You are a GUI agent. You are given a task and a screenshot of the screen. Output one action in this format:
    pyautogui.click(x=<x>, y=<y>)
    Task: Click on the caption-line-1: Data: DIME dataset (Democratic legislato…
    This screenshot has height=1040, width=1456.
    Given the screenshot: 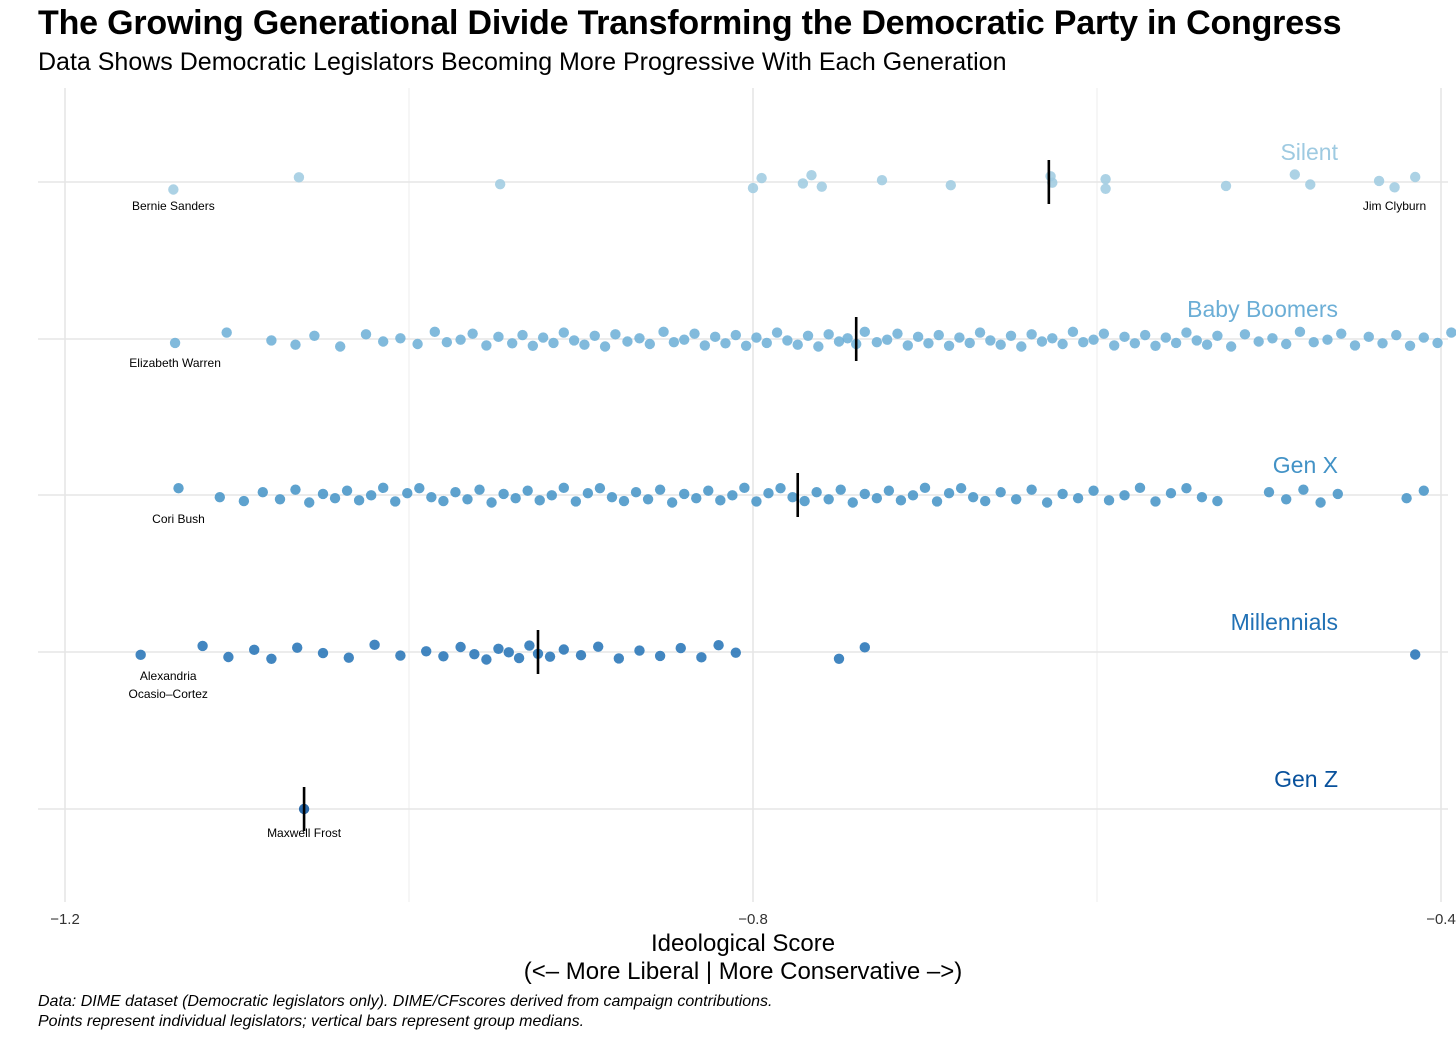 What is the action you would take?
    pyautogui.click(x=405, y=1001)
    